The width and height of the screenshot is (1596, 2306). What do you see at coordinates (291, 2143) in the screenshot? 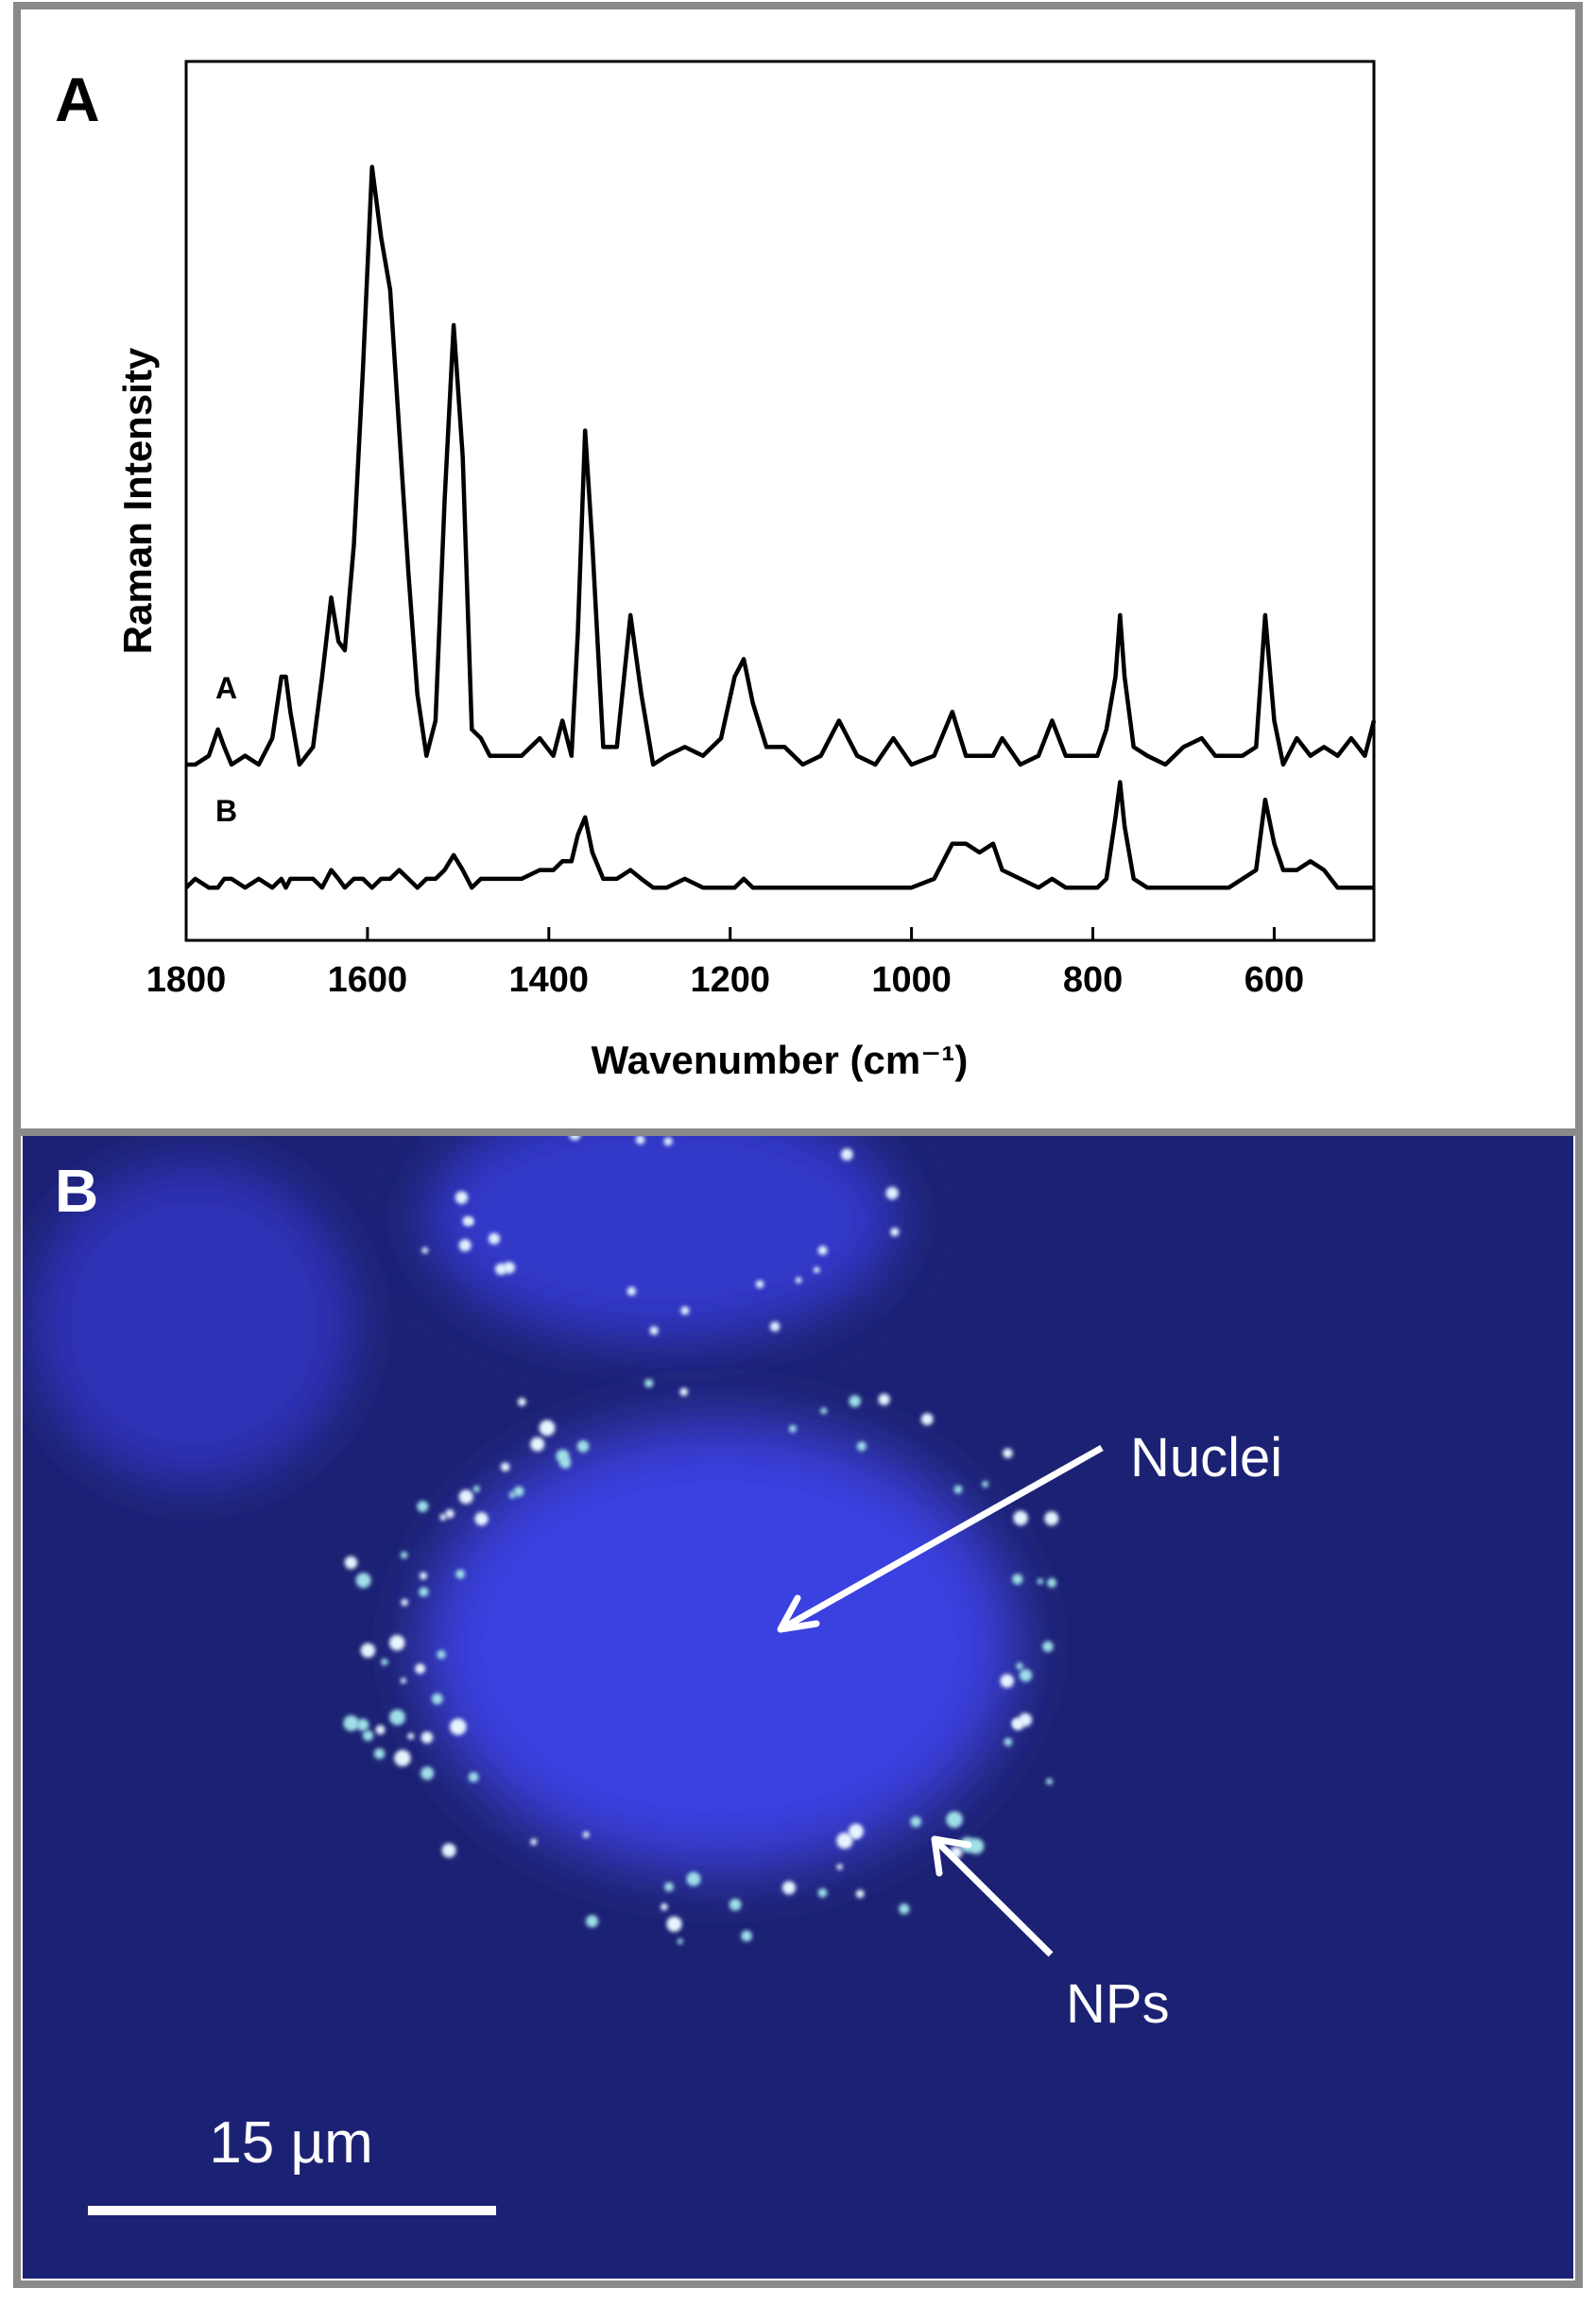
I see `scale-bar-label: 15 µm` at bounding box center [291, 2143].